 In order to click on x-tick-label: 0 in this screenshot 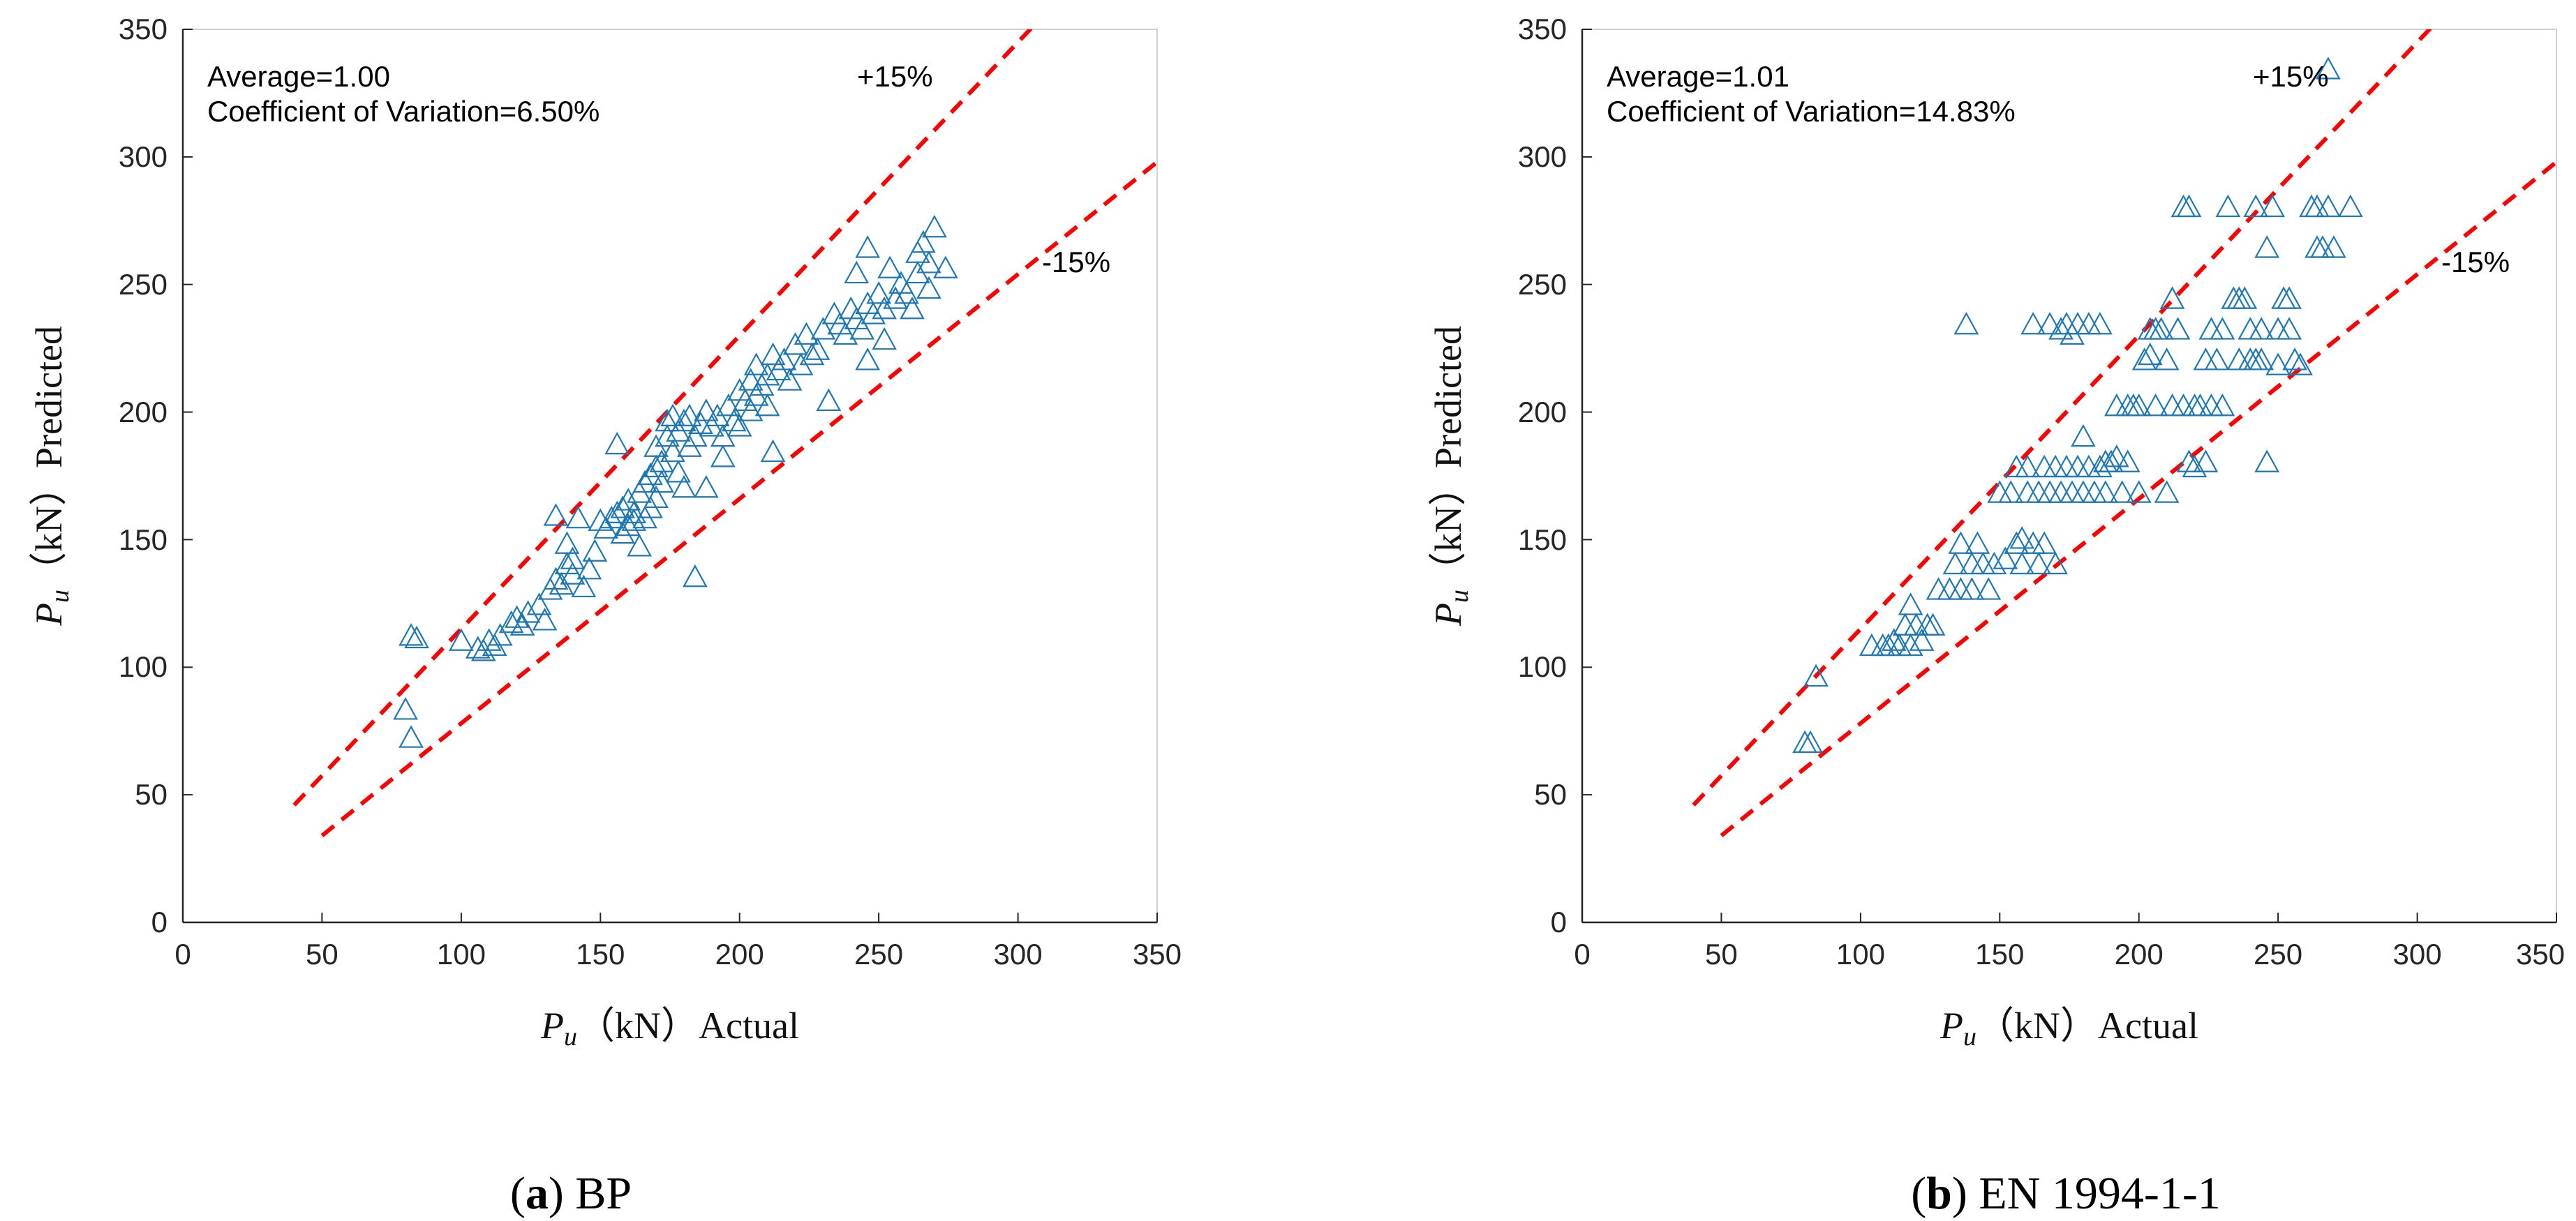, I will do `click(182, 954)`.